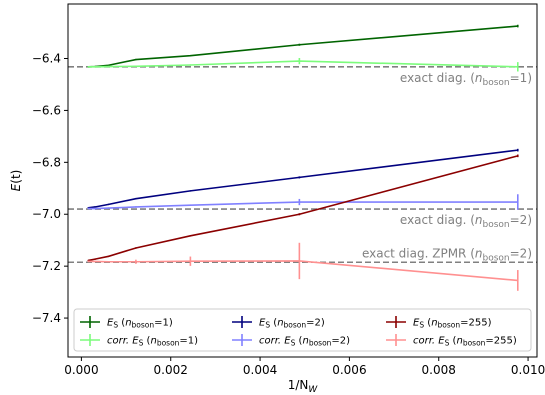  What do you see at coordinates (152, 342) in the screenshot?
I see `legend-label: corr. ES (nboson=1)` at bounding box center [152, 342].